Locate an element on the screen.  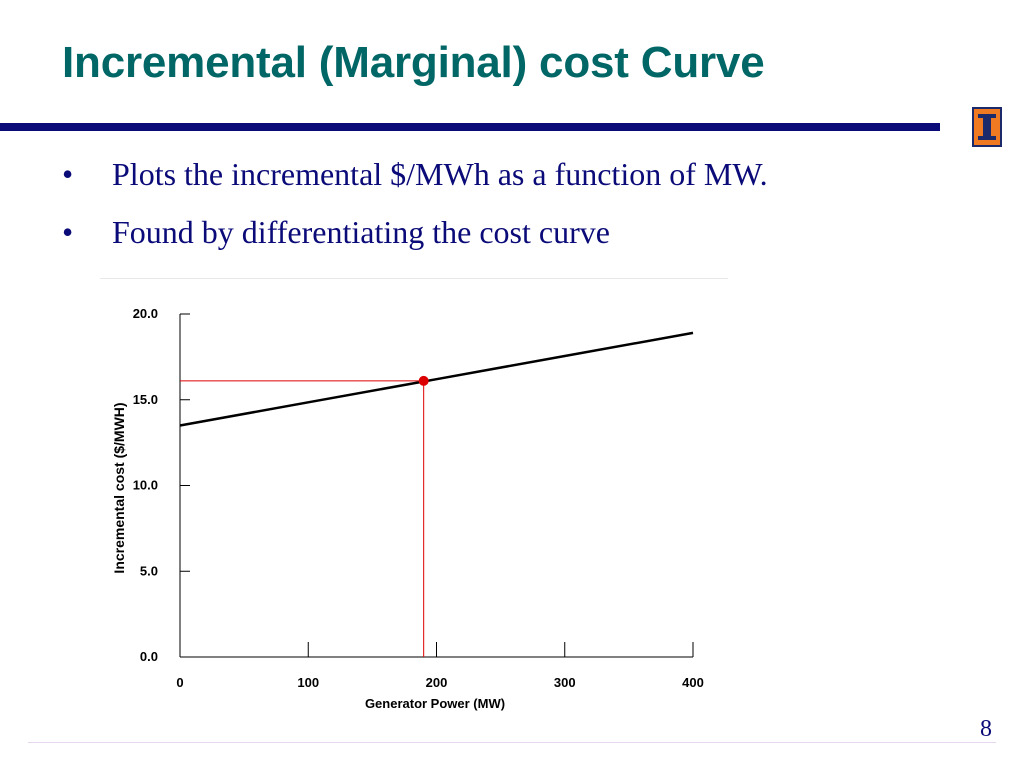
operating-point-marker is located at coordinates (423, 380).